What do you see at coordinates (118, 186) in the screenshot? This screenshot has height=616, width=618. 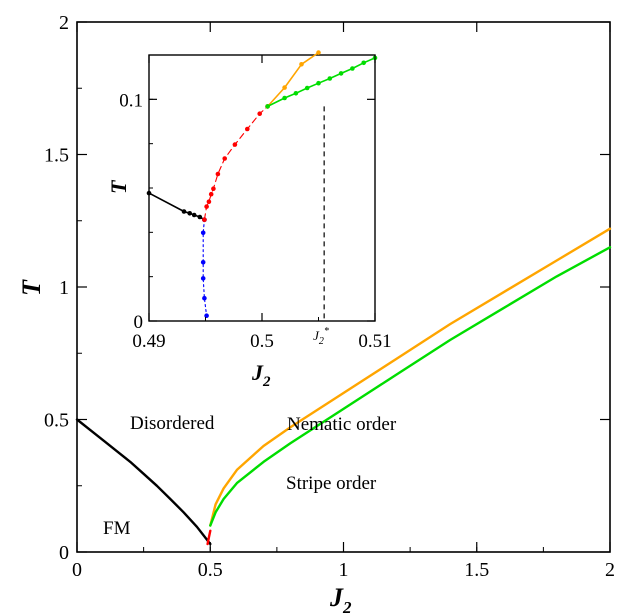 I see `inset-y-axis-title: T` at bounding box center [118, 186].